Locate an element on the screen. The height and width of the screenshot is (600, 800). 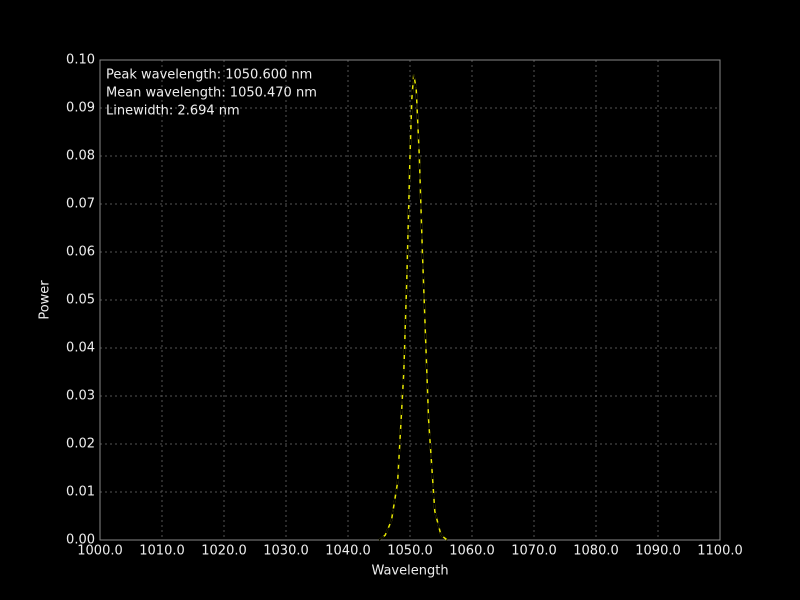
x-tick-label: 1030.0 is located at coordinates (286, 551).